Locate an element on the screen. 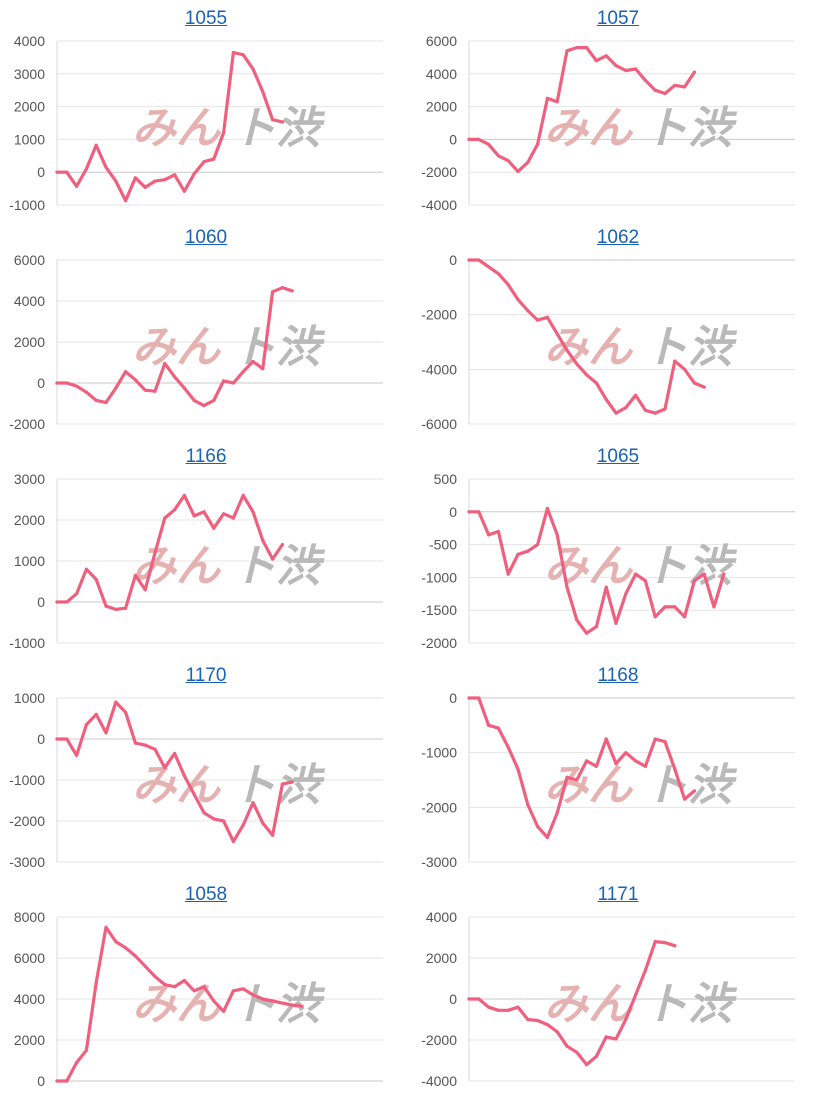  series-line is located at coordinates (581, 109).